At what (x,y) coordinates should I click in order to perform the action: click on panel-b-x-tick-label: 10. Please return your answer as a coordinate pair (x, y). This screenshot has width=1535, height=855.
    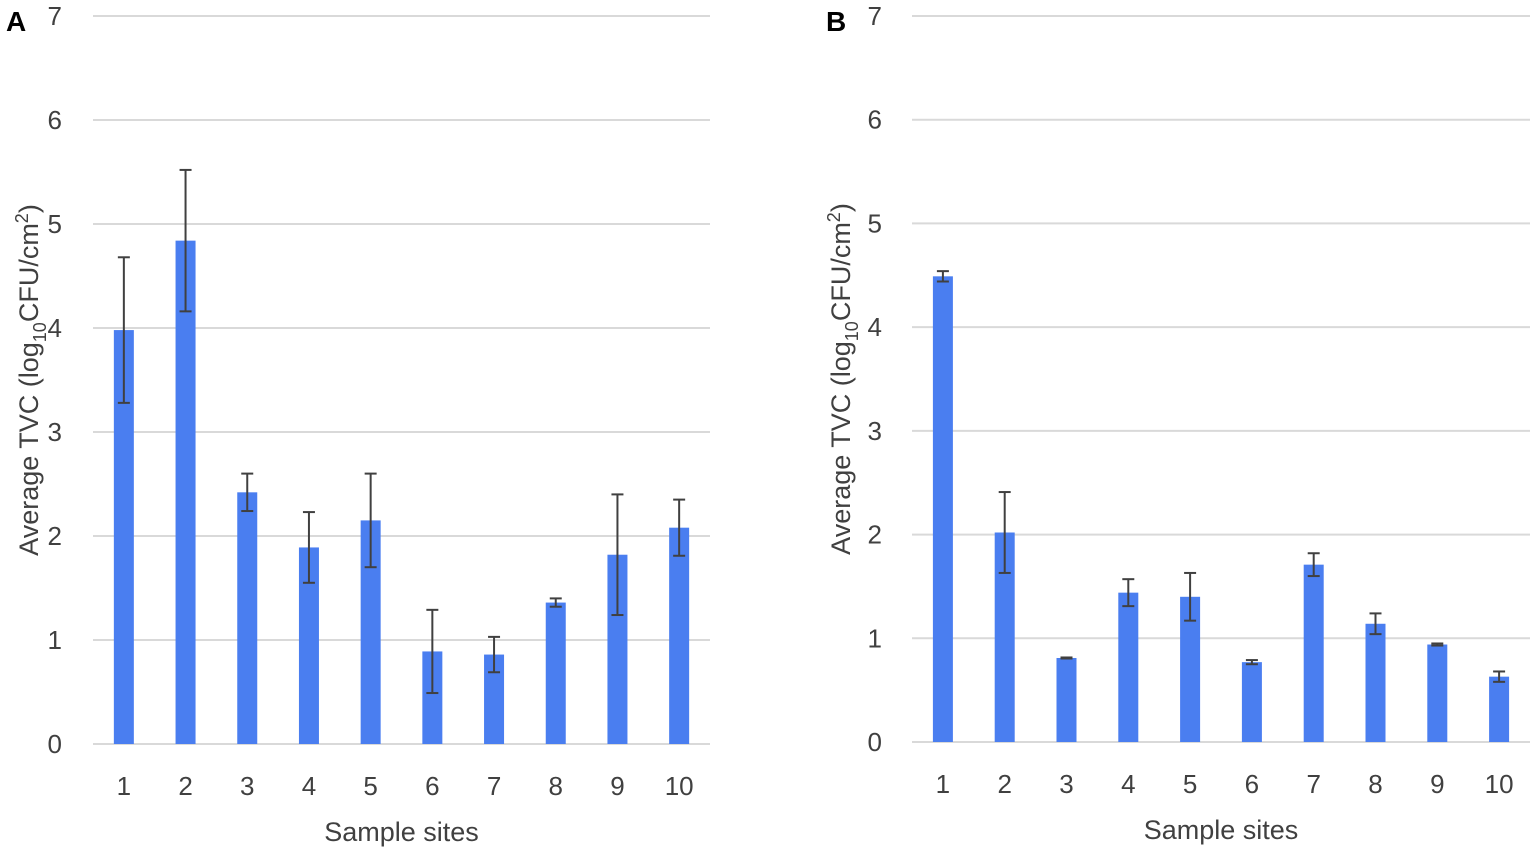
    Looking at the image, I should click on (1499, 784).